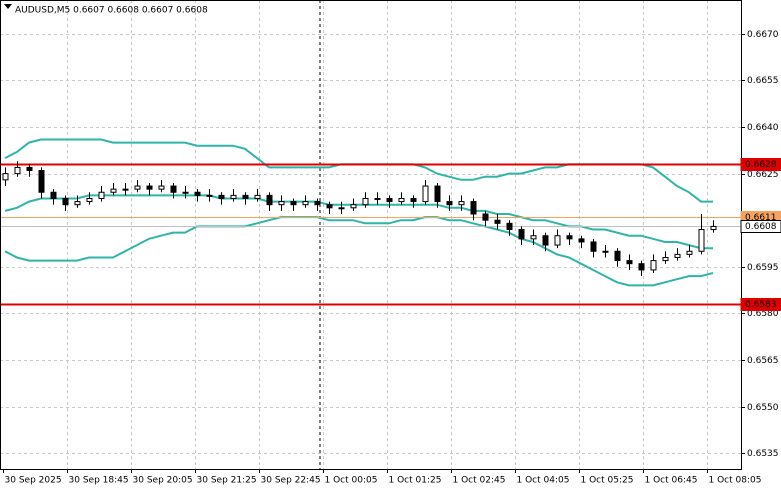  What do you see at coordinates (763, 128) in the screenshot?
I see `y-tick-label: 0.6640` at bounding box center [763, 128].